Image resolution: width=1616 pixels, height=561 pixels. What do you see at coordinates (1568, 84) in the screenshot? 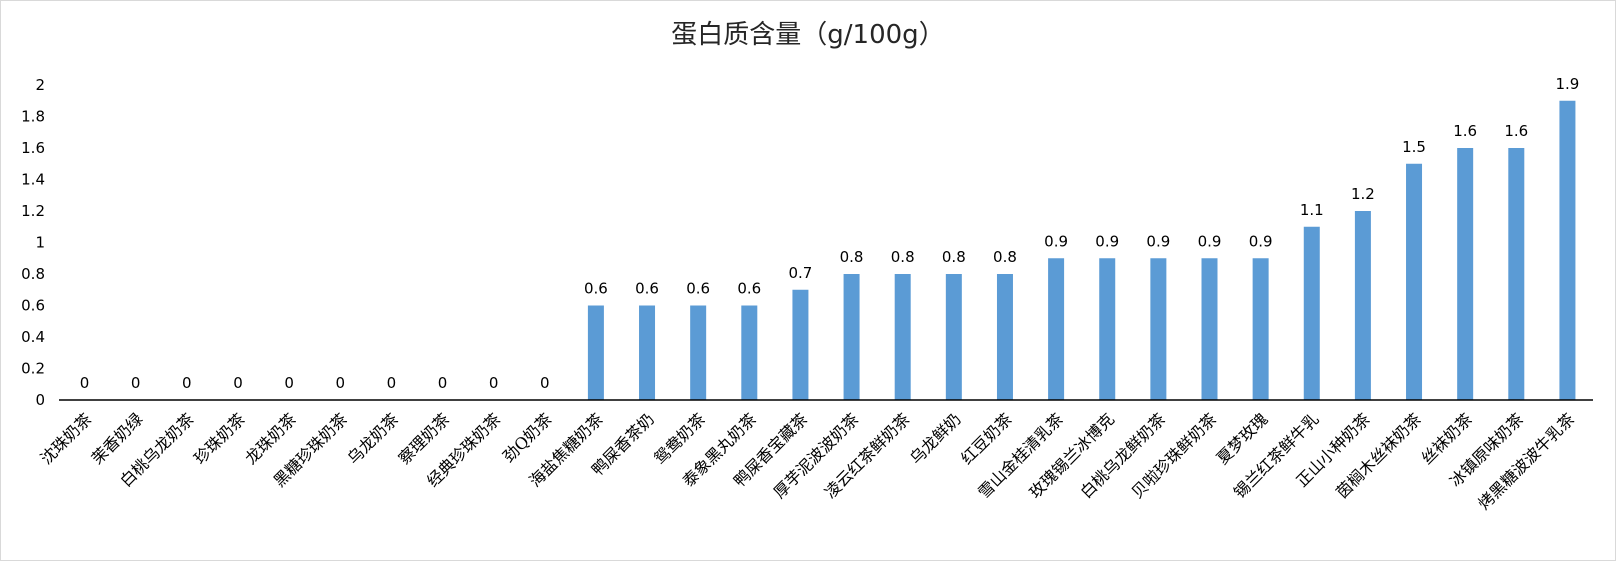
I see `data-label: 1.9` at bounding box center [1568, 84].